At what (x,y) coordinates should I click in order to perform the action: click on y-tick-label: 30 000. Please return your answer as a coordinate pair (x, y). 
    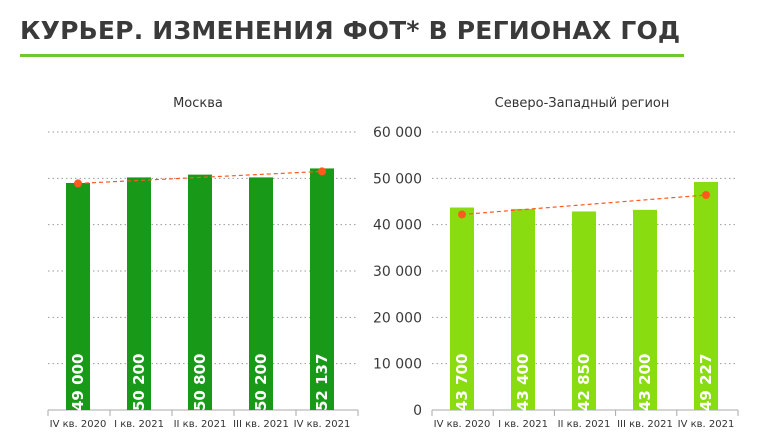
    Looking at the image, I should click on (397, 272).